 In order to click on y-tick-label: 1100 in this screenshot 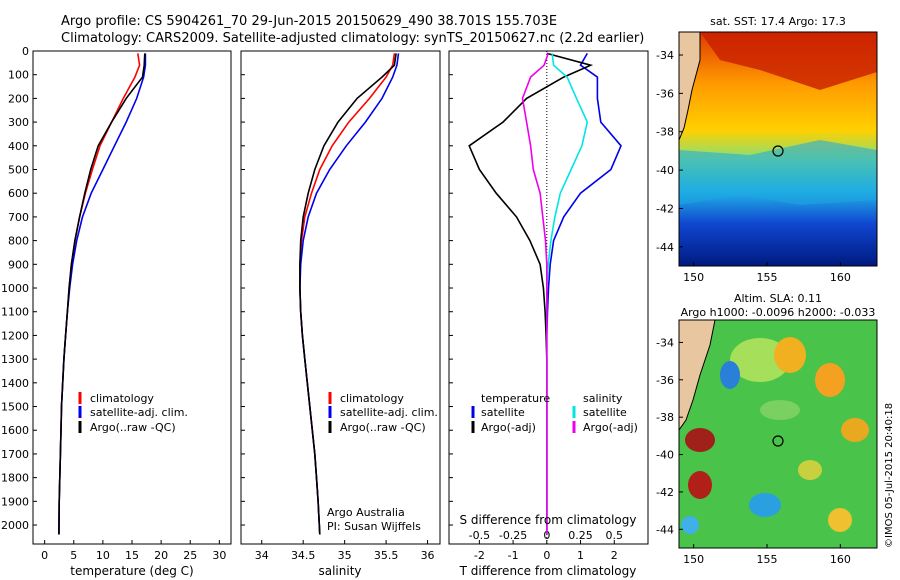, I will do `click(15, 312)`.